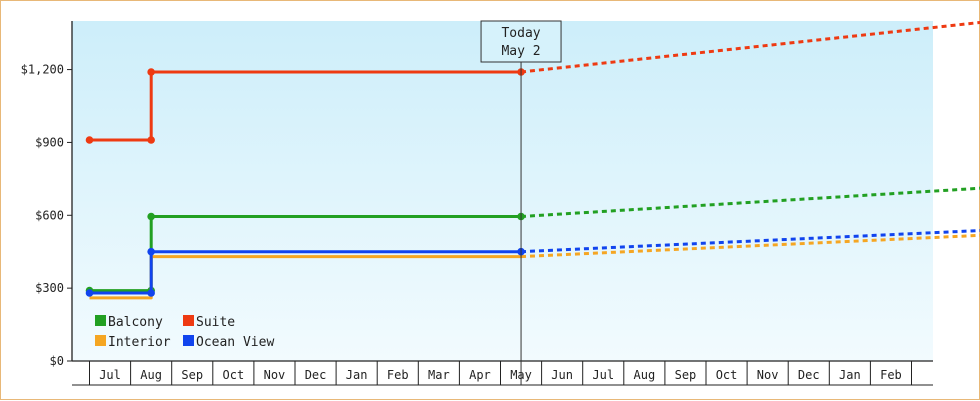  I want to click on y-tick-label: $1,200, so click(42, 70).